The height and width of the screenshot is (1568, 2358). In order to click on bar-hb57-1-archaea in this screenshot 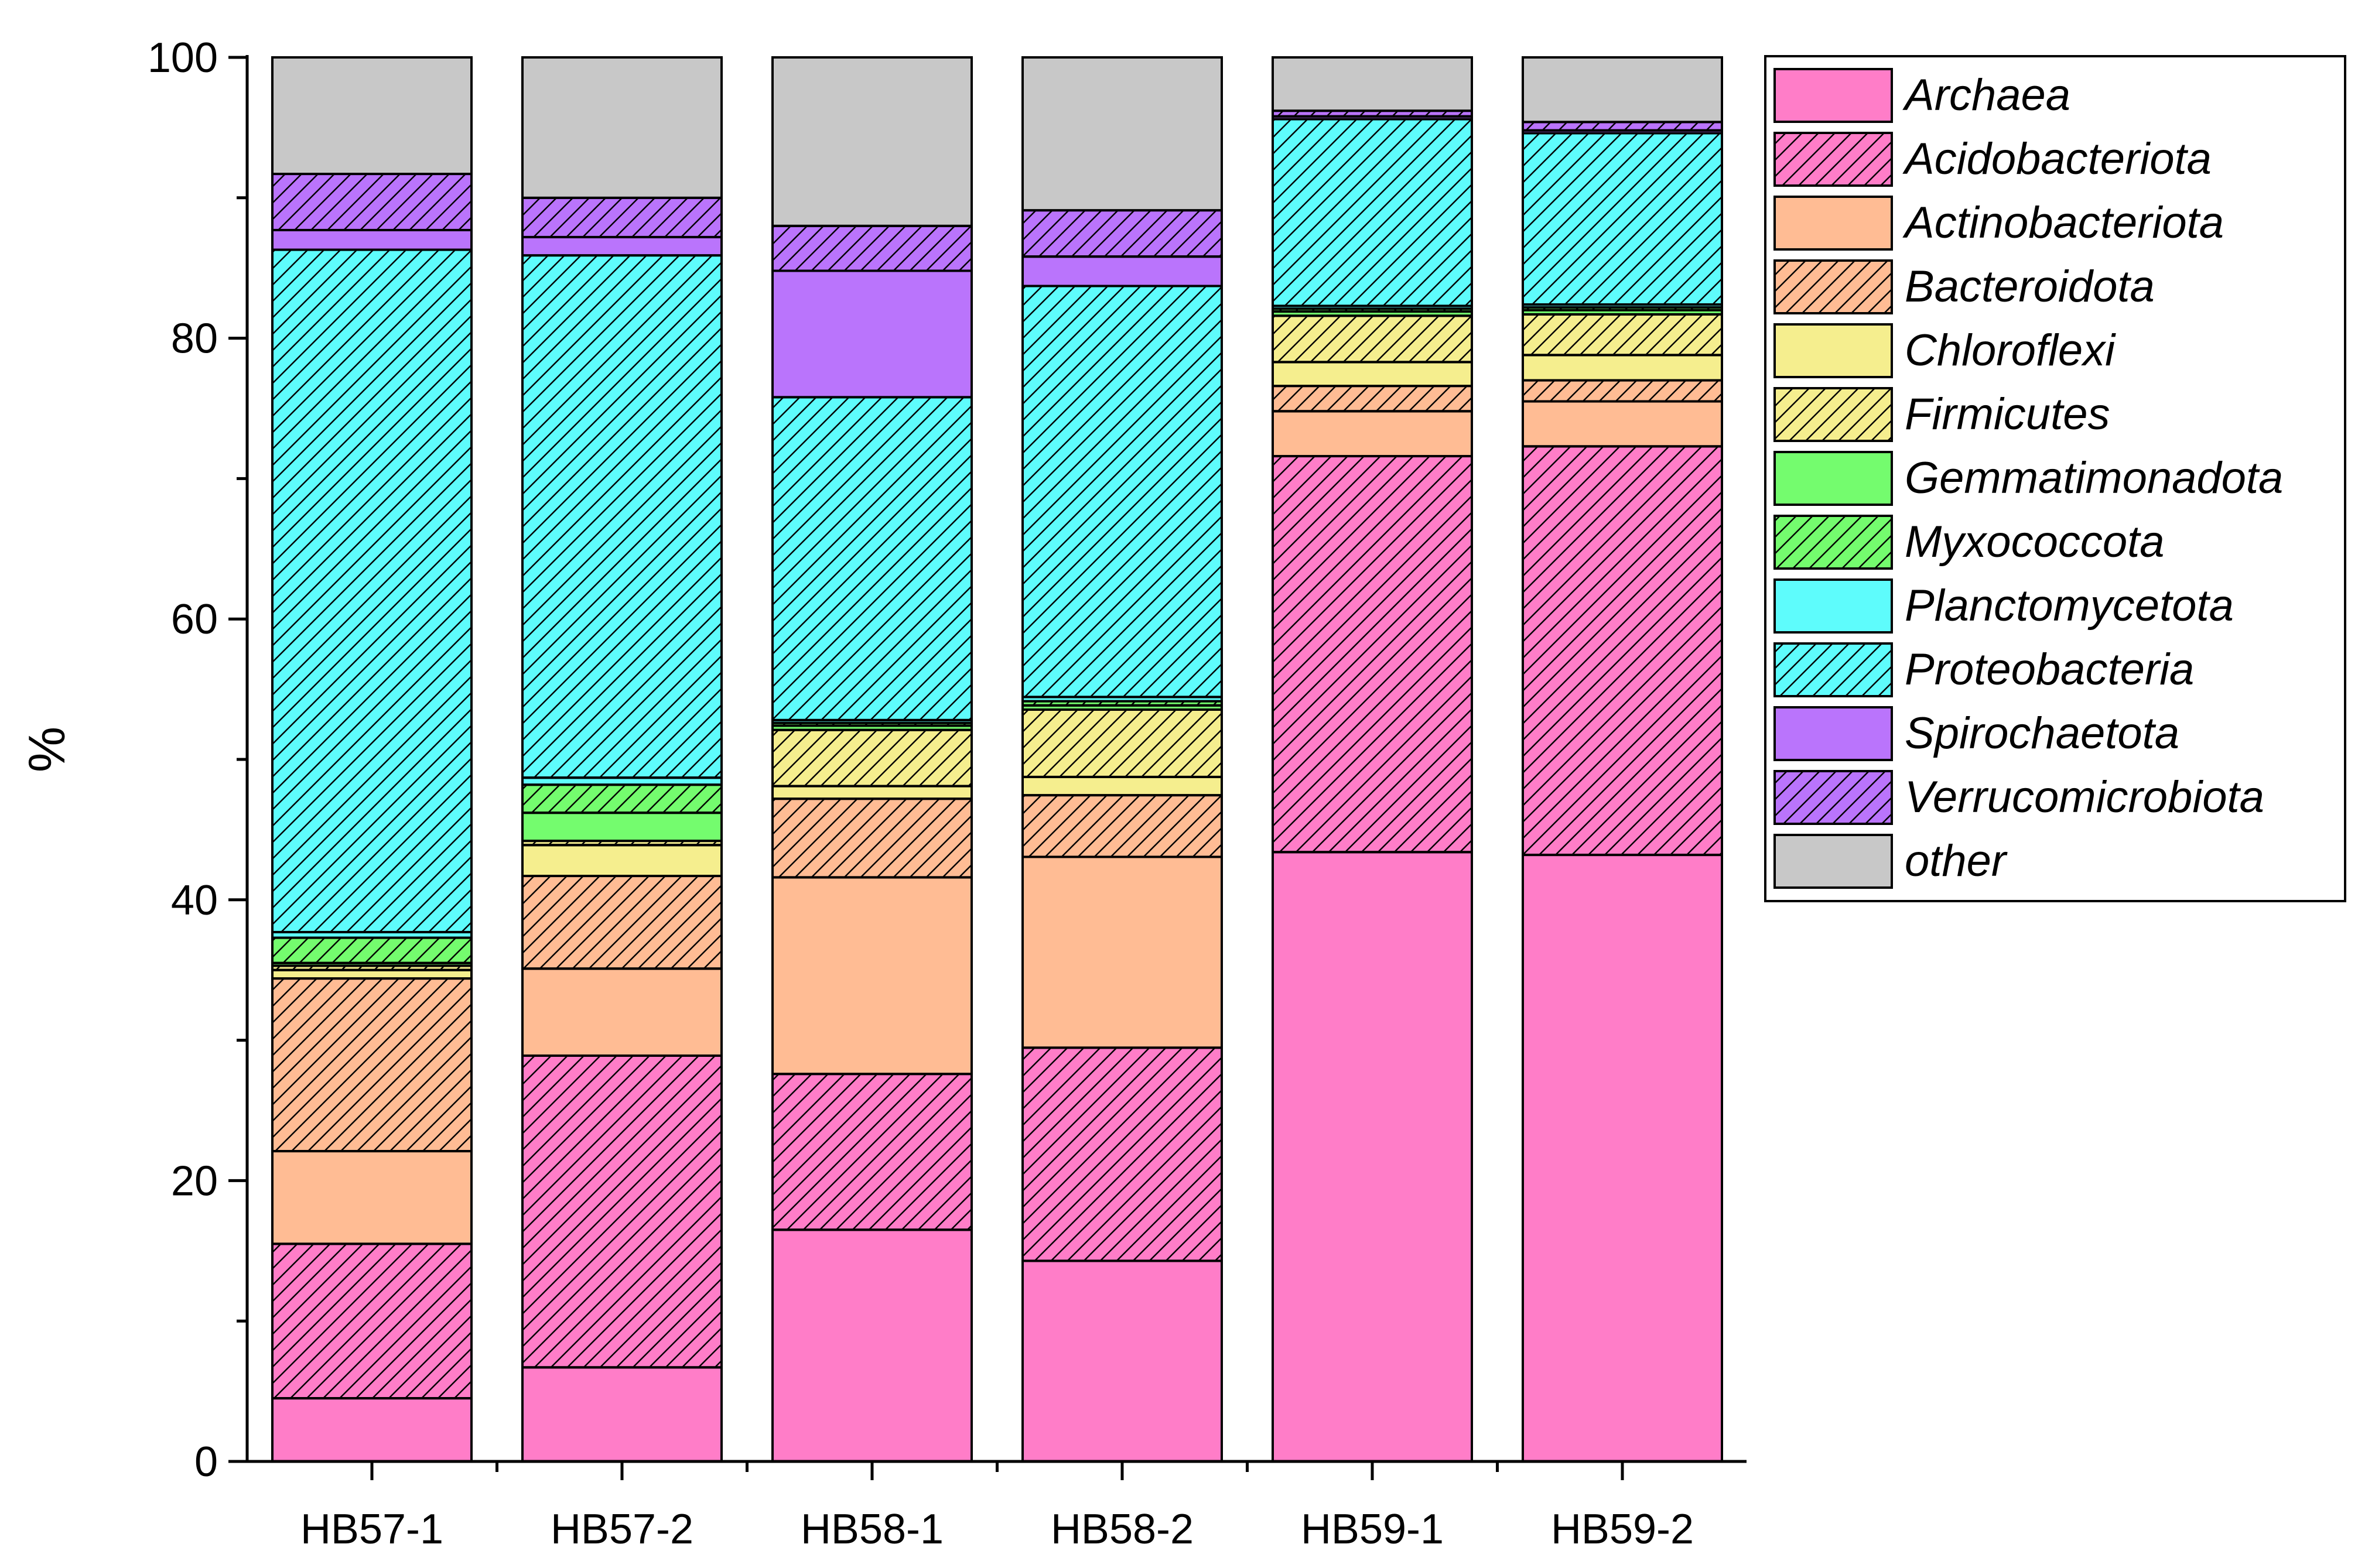, I will do `click(372, 1430)`.